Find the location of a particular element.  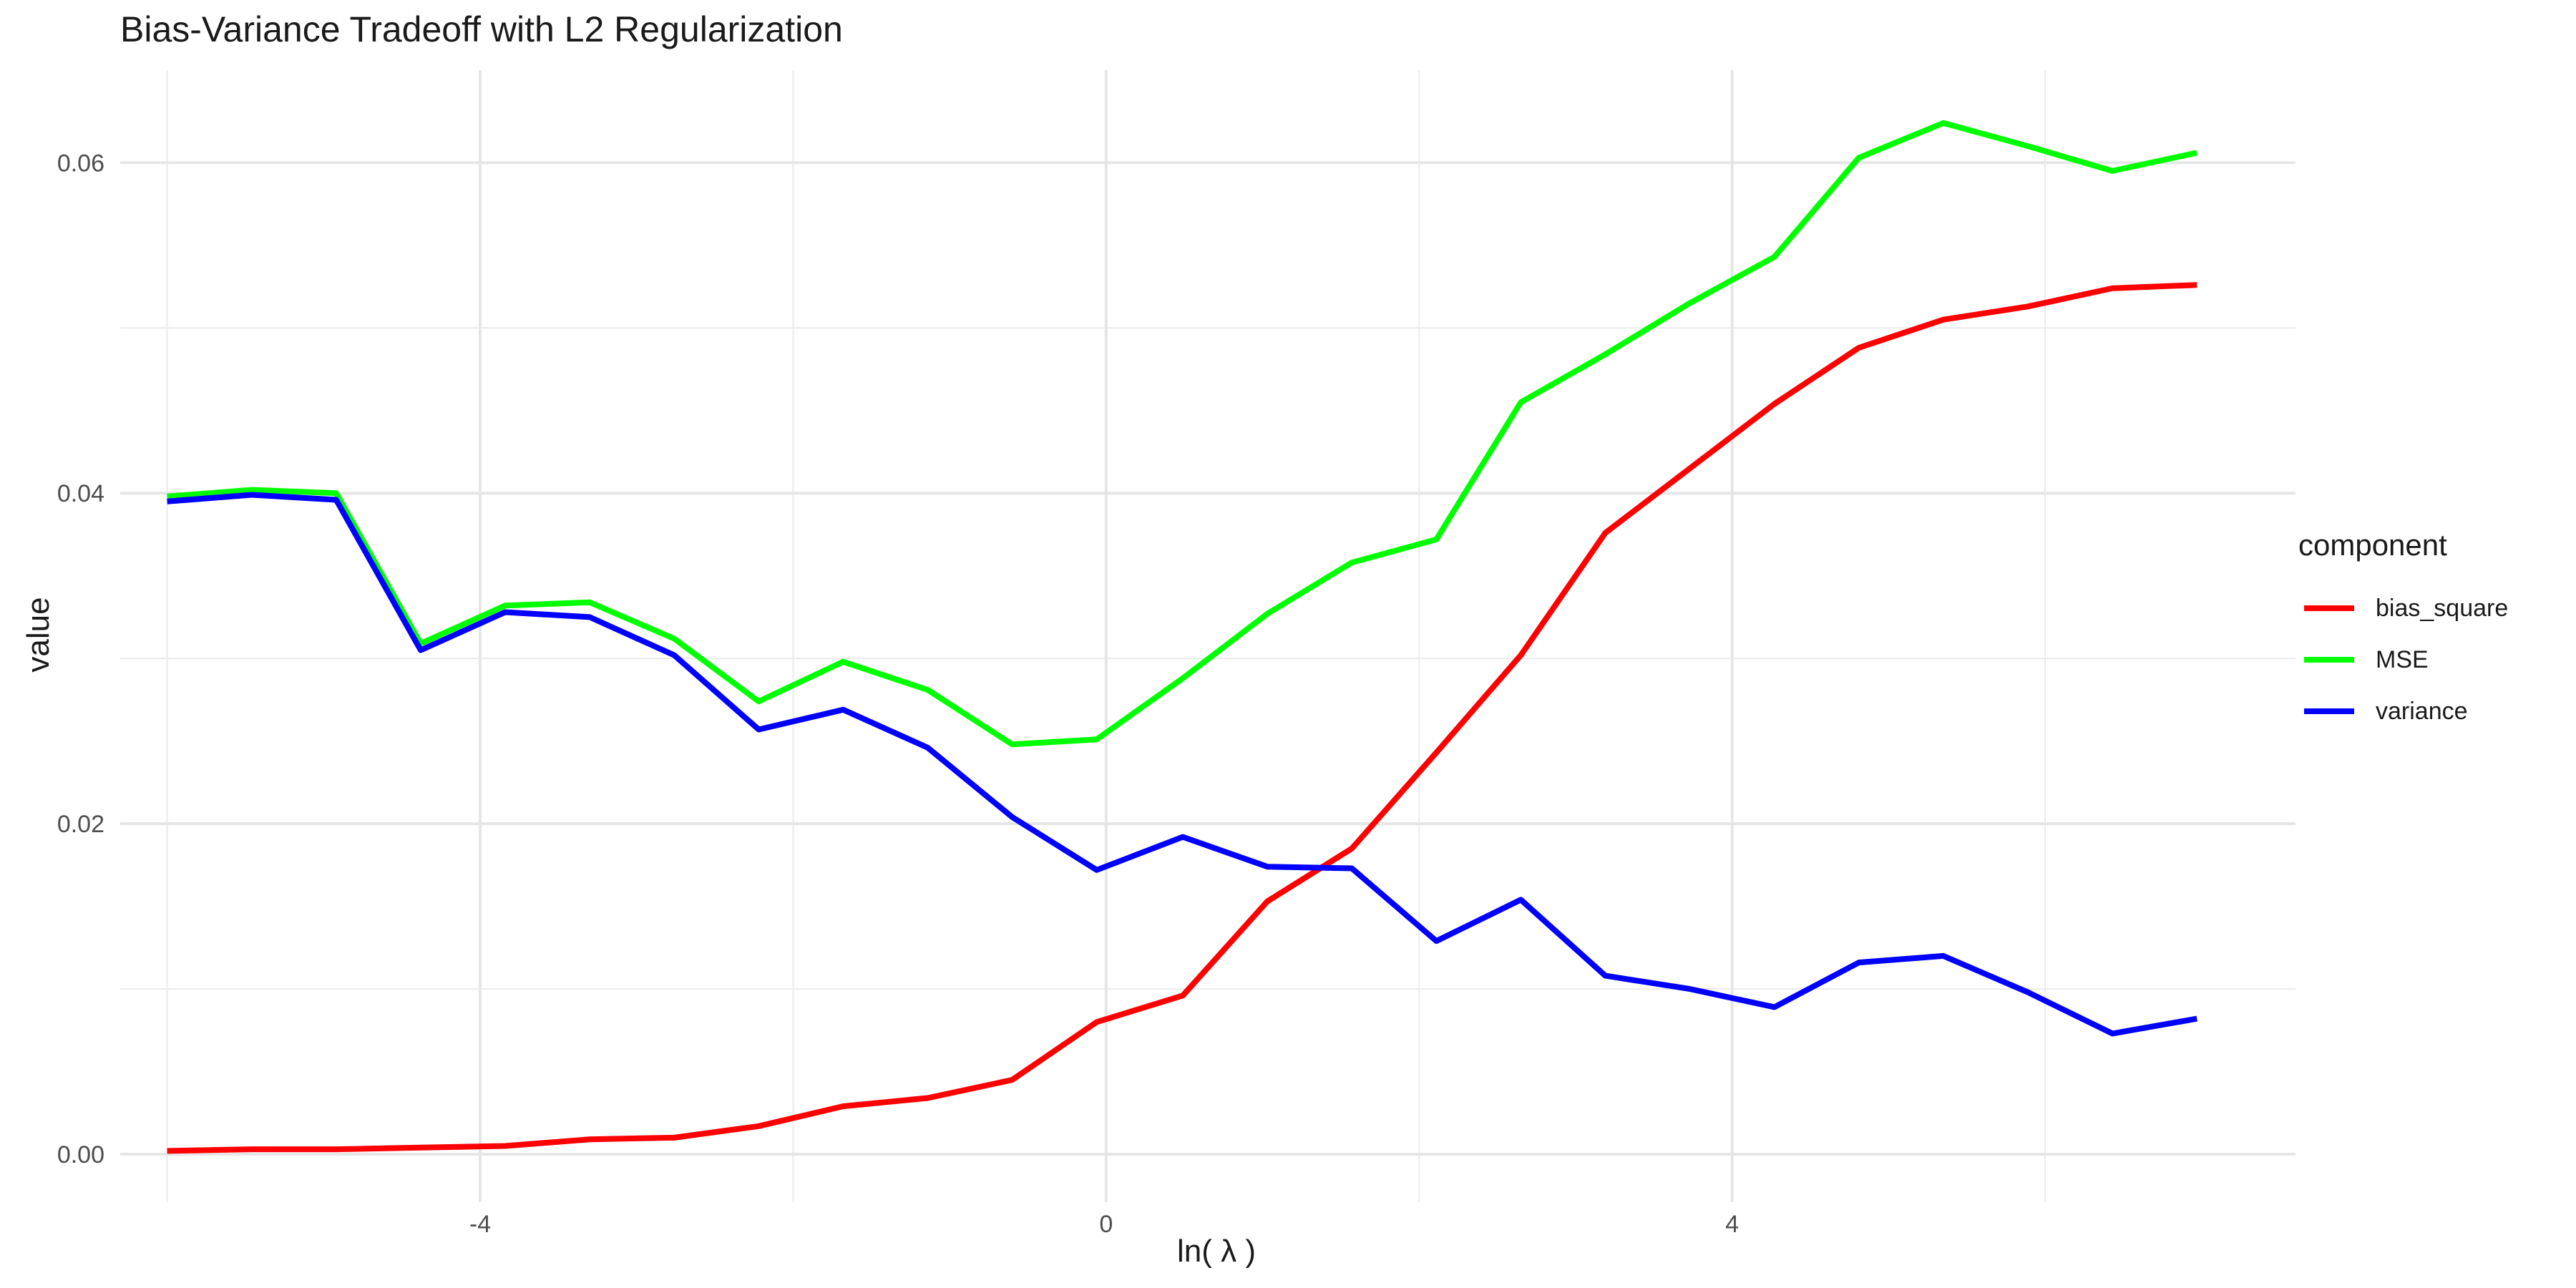

legend-label-mse: MSE is located at coordinates (2402, 659).